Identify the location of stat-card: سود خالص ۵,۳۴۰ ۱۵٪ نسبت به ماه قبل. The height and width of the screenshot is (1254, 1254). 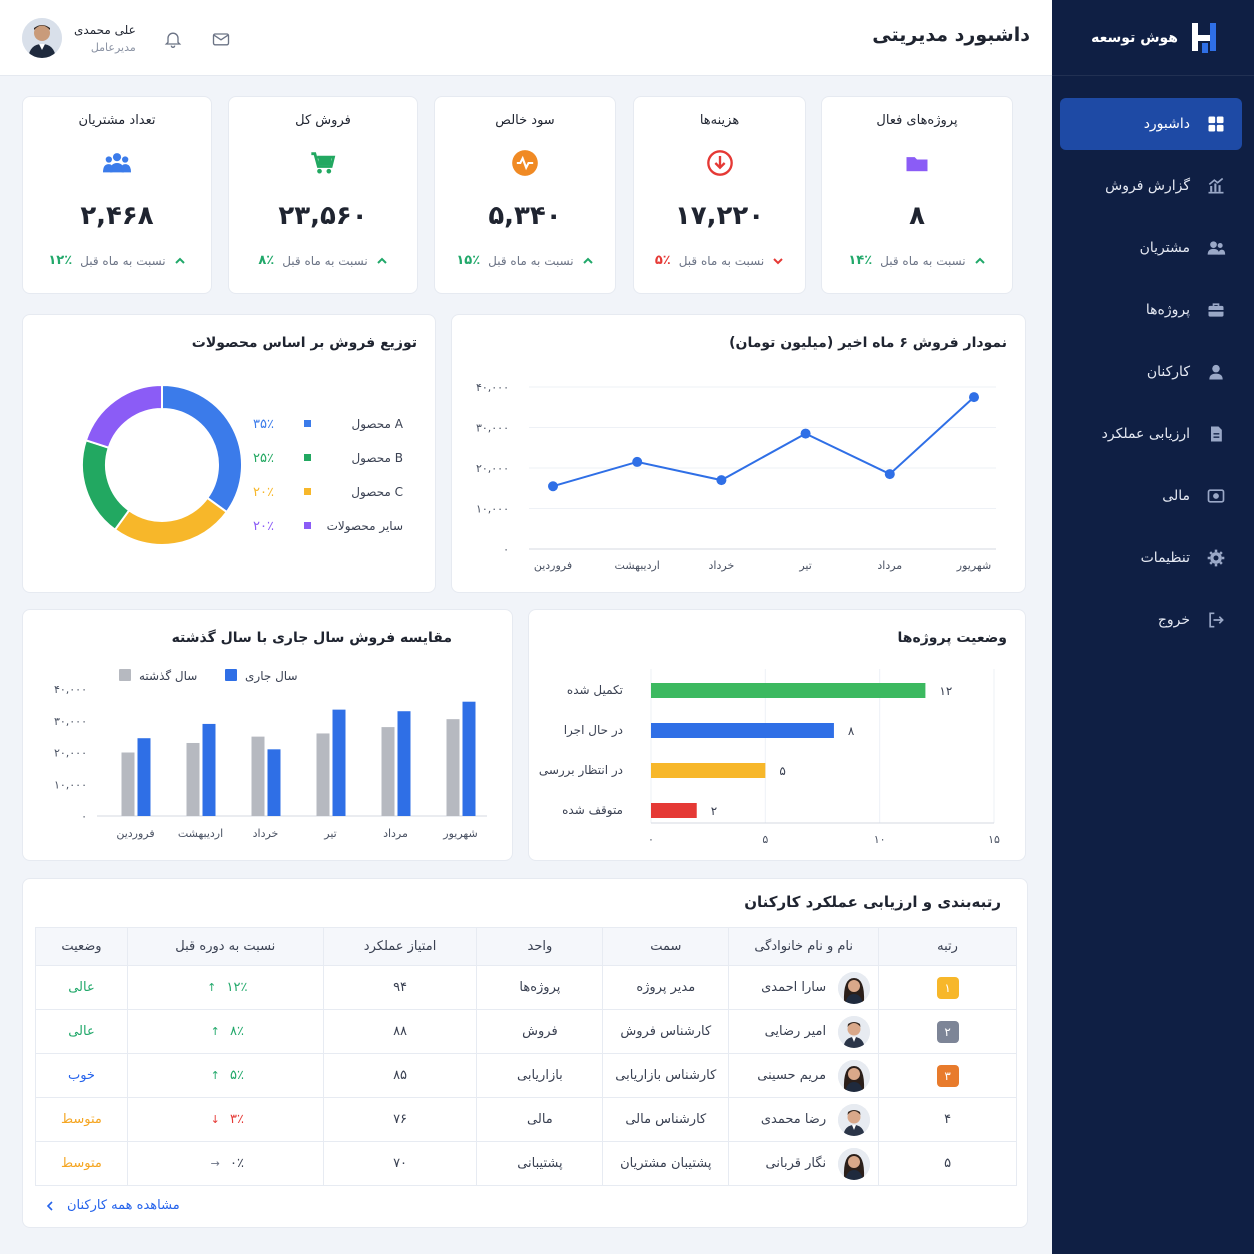
(525, 195).